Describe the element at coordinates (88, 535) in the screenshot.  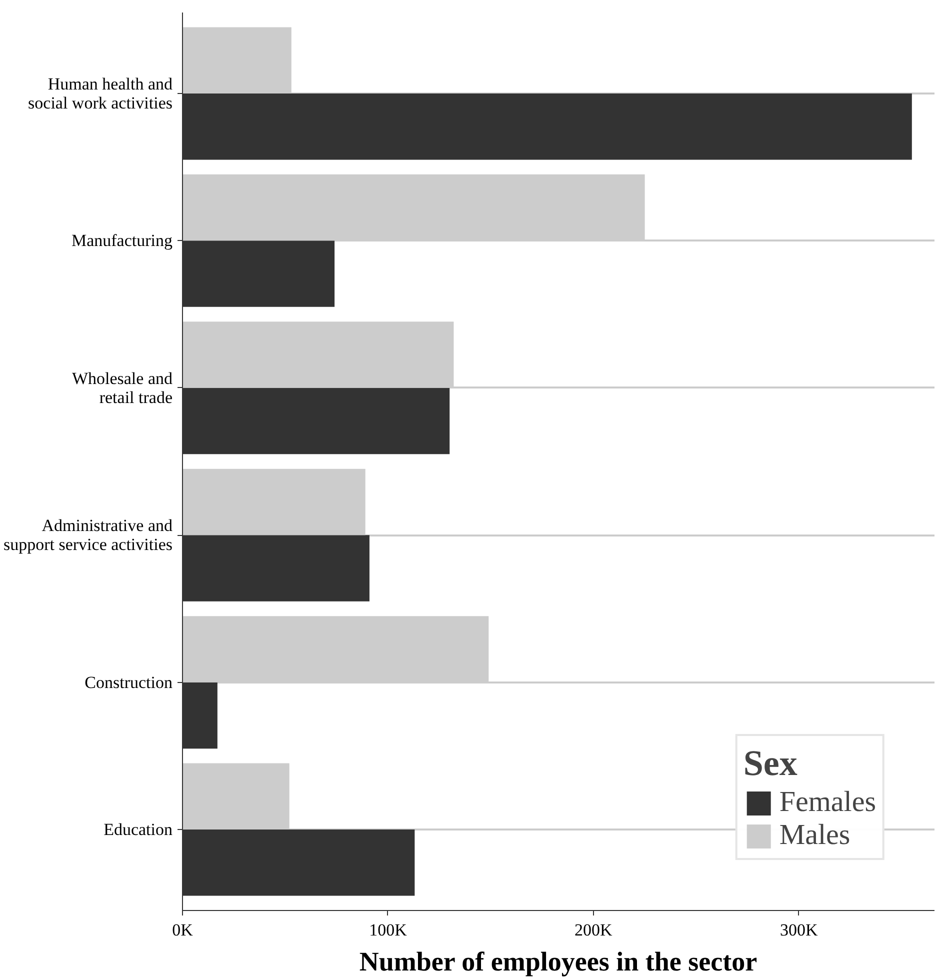
I see `y-tick-label: Administrative and support service activities` at that location.